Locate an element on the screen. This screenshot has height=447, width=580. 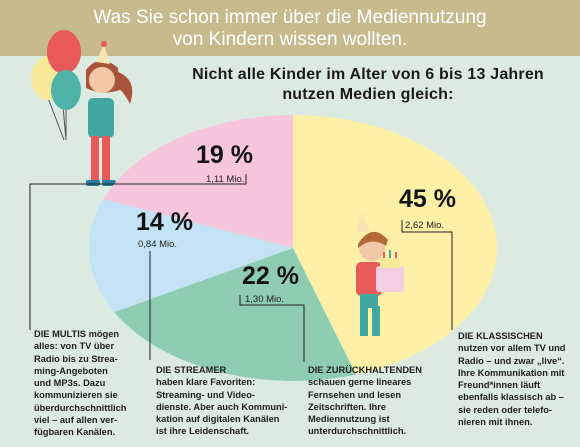
desc-multis-line: Radio bis zu Strea- is located at coordinates (76, 358).